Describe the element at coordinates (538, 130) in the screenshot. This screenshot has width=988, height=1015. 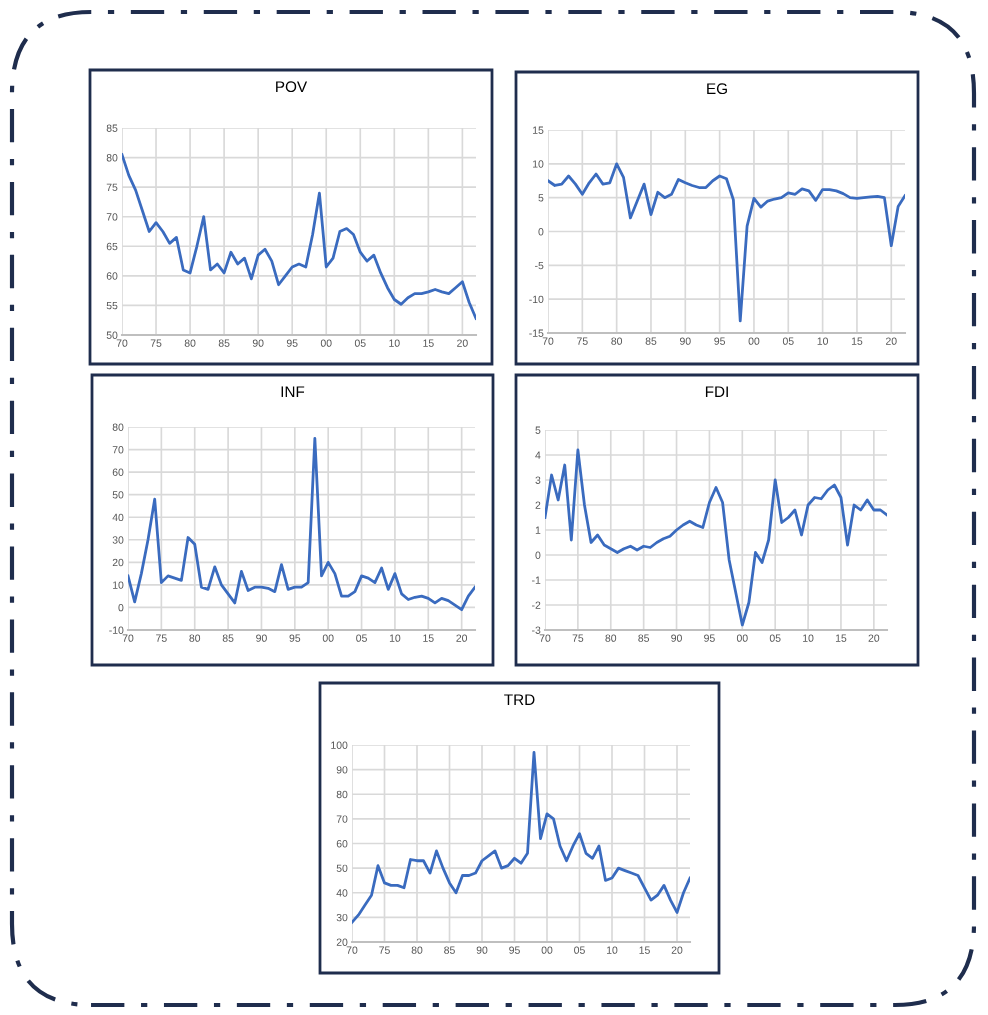
I see `y-tick-label: 15` at that location.